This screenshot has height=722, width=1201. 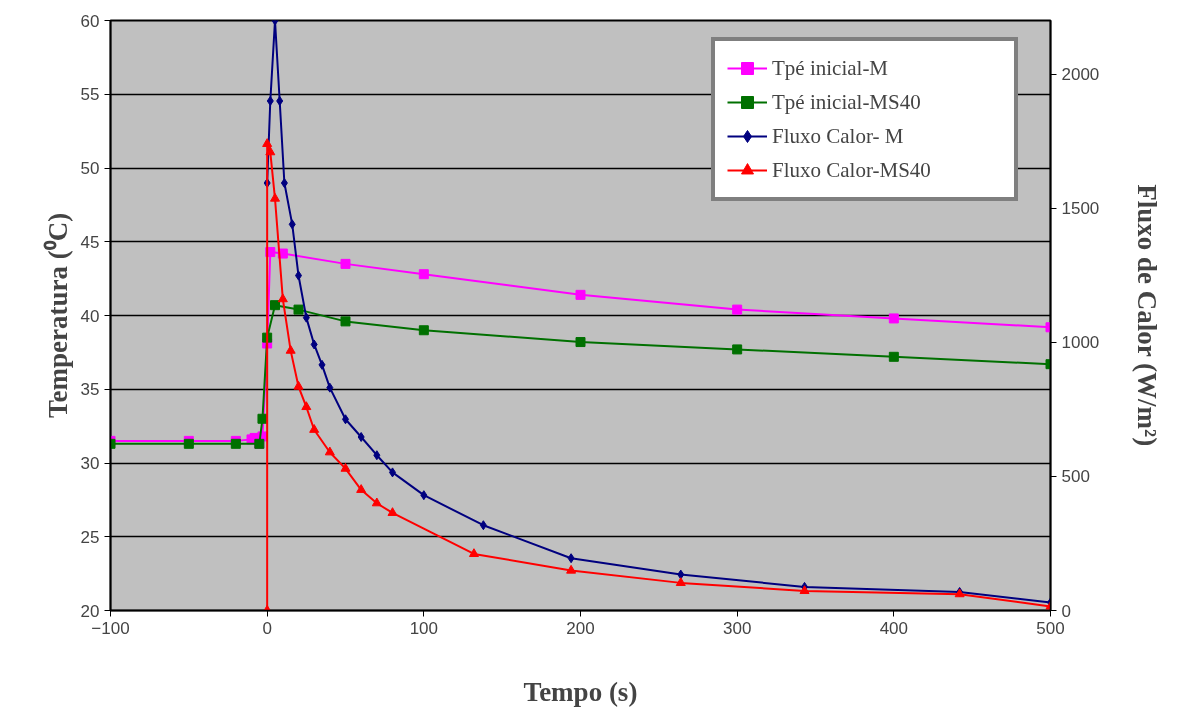 What do you see at coordinates (267, 628) in the screenshot?
I see `x-tick-label: 0` at bounding box center [267, 628].